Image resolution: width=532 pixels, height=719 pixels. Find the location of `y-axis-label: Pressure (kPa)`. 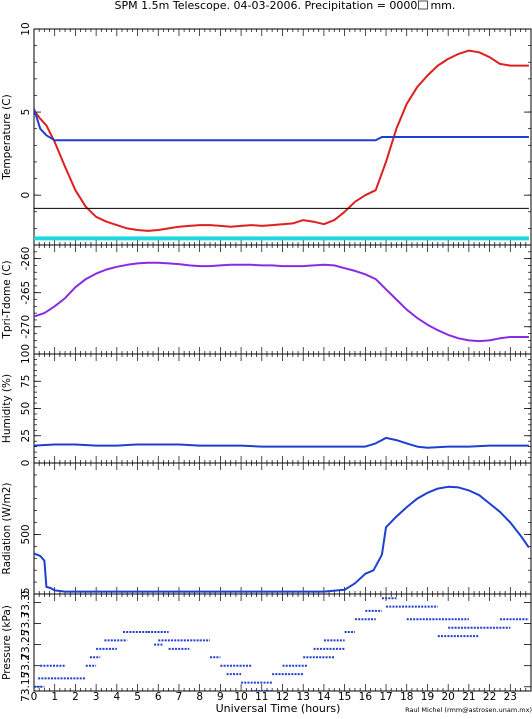

y-axis-label: Pressure (kPa) is located at coordinates (7, 642).